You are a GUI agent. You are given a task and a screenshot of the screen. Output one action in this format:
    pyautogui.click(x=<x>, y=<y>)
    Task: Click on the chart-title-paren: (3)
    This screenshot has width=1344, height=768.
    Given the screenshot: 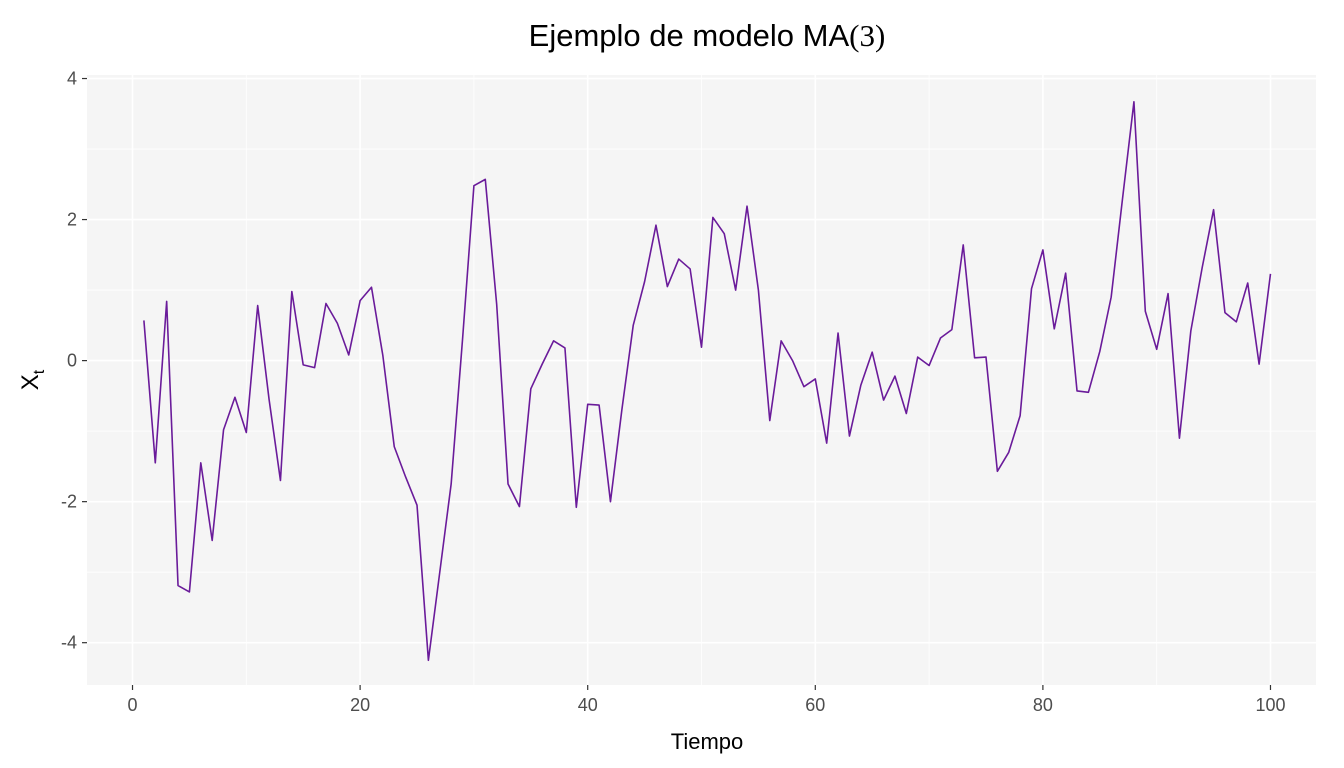 What is the action you would take?
    pyautogui.click(x=867, y=35)
    